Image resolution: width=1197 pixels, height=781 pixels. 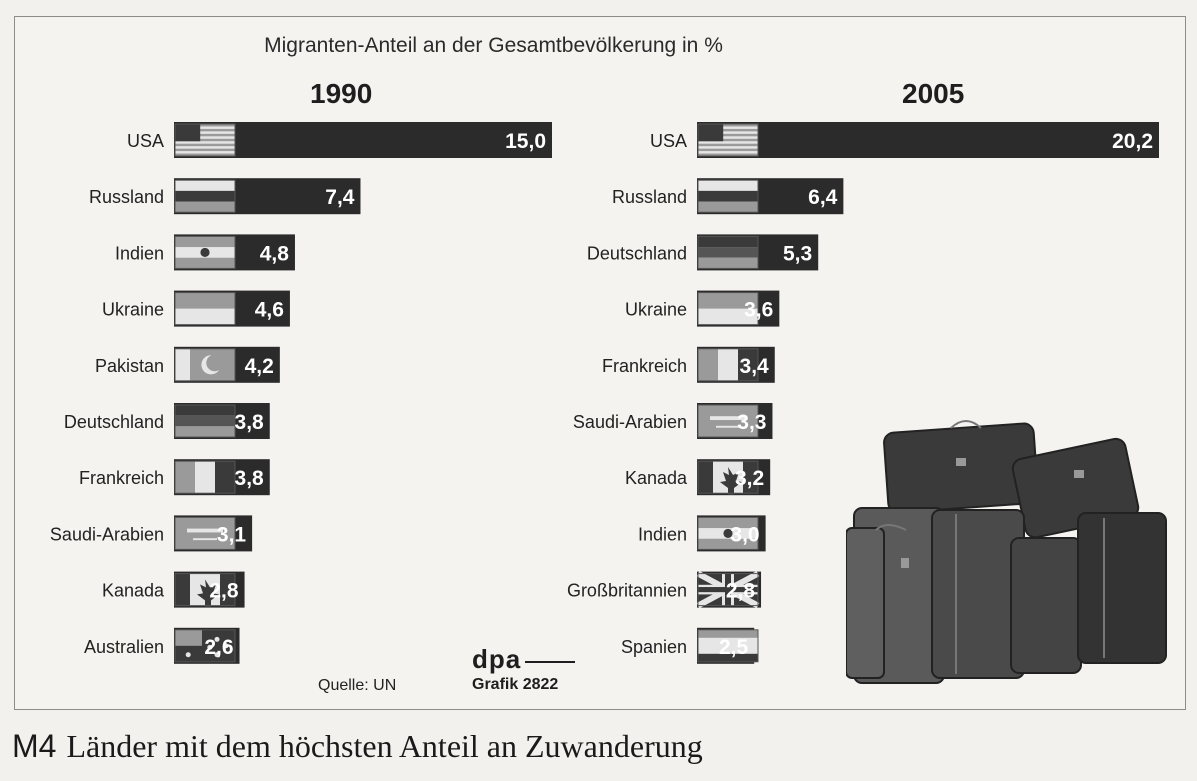 What do you see at coordinates (751, 422) in the screenshot?
I see `value-label: 3,3` at bounding box center [751, 422].